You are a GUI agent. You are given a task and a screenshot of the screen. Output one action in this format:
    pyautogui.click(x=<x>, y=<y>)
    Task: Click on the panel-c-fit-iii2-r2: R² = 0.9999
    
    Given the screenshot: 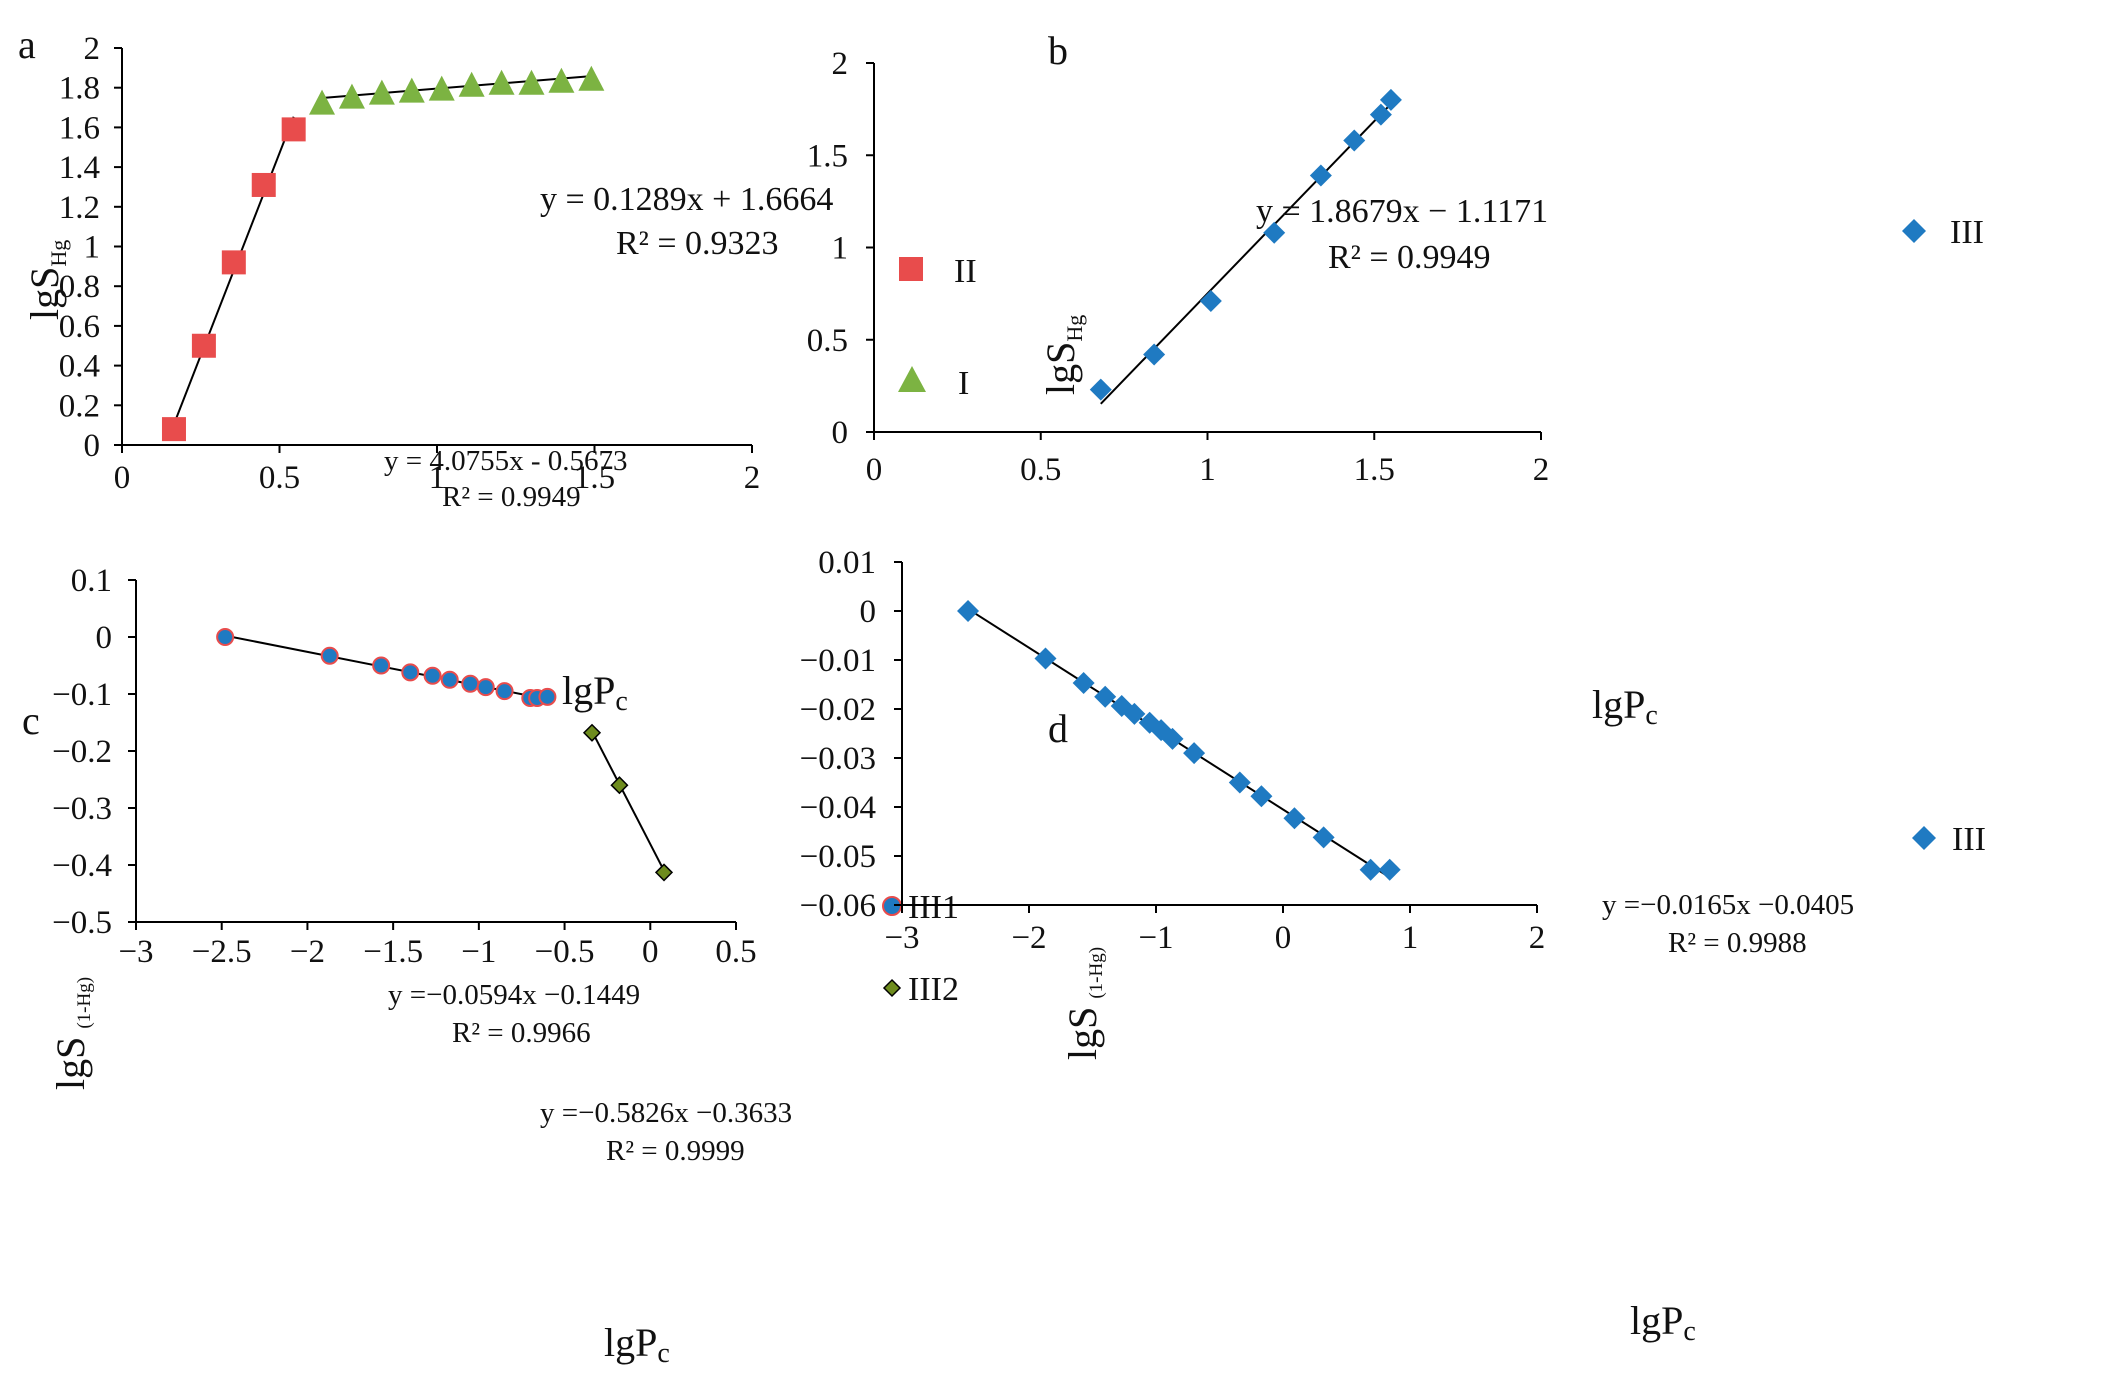 What is the action you would take?
    pyautogui.click(x=675, y=1151)
    